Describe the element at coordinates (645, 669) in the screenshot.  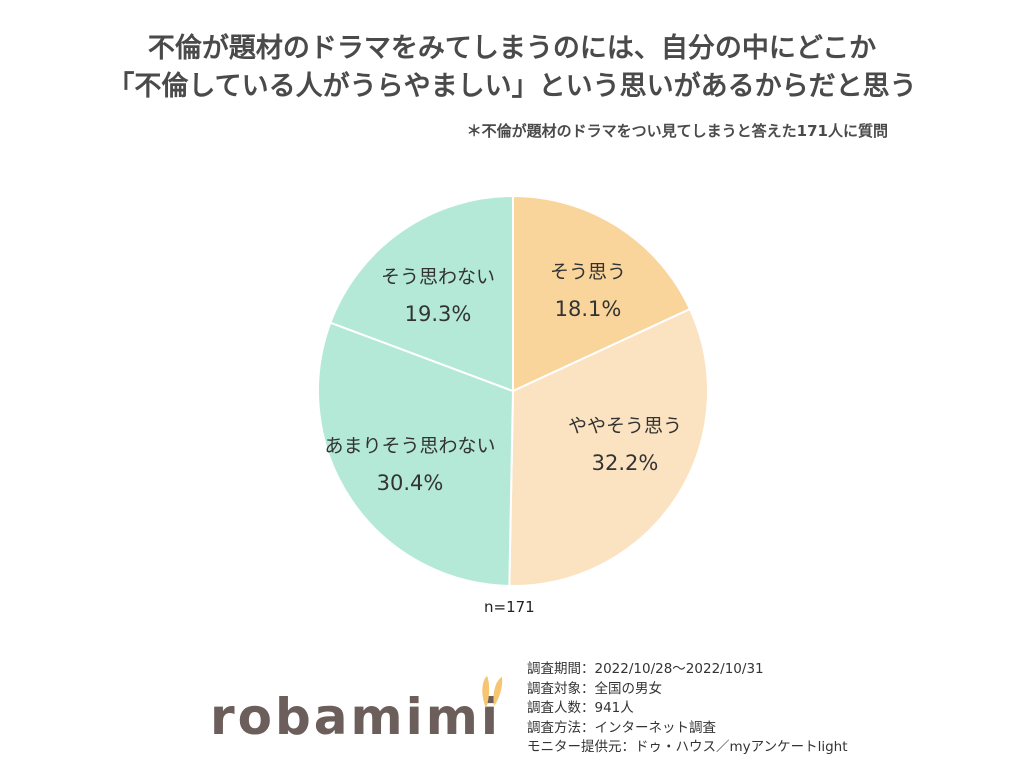
I see `survey-period: 調査期間：2022/10/28～2022/10/31` at that location.